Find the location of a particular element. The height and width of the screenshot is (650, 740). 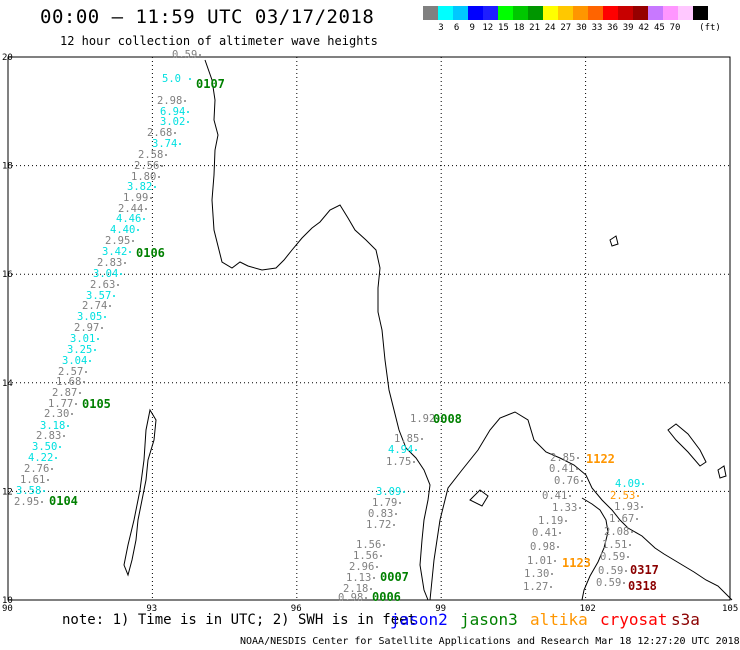

pass-time-label: 0105 is located at coordinates (96, 404).